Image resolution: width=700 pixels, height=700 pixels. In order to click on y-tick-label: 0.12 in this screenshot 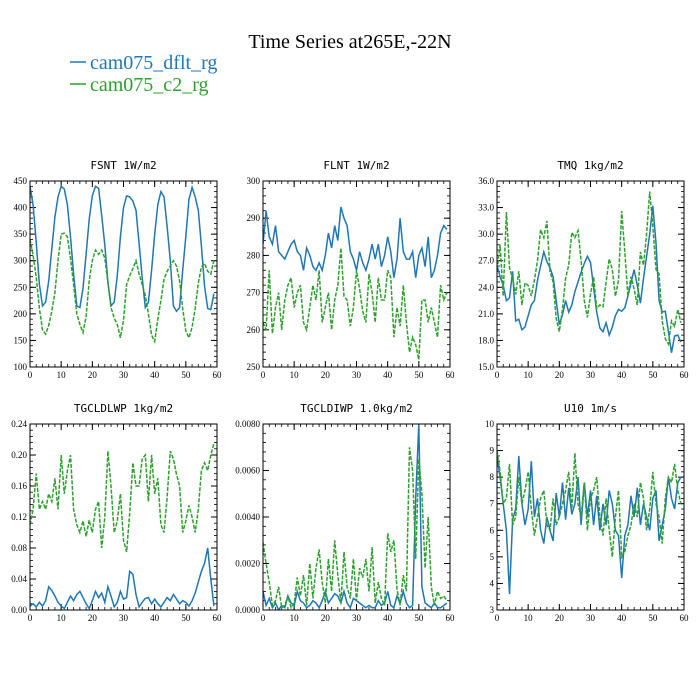, I will do `click(19, 517)`.